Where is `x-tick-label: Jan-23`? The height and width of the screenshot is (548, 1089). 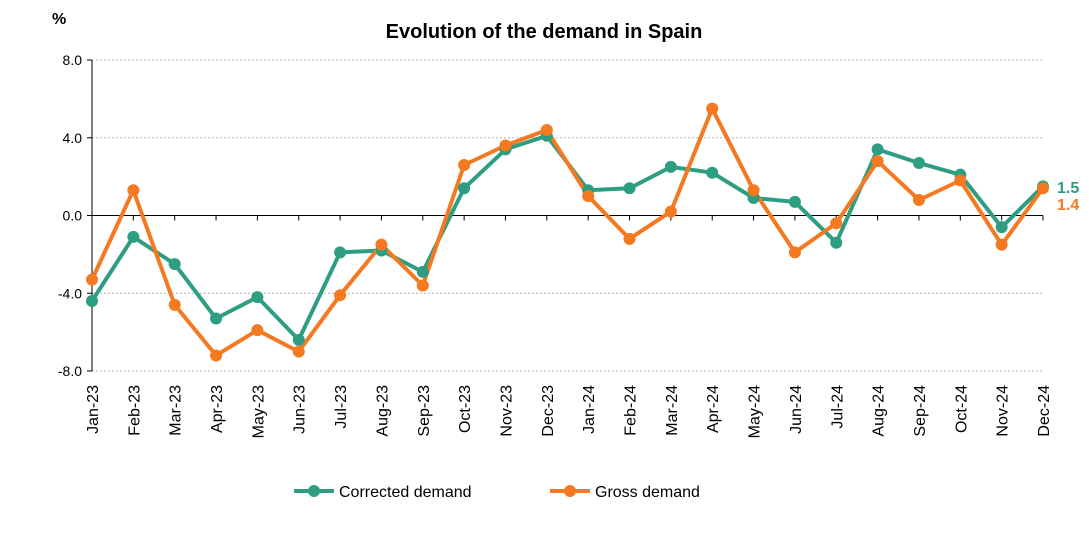 x-tick-label: Jan-23 is located at coordinates (93, 409).